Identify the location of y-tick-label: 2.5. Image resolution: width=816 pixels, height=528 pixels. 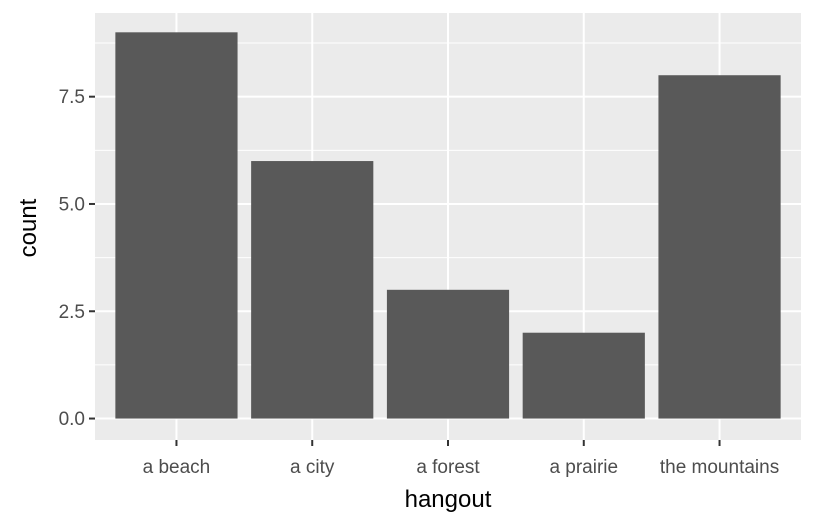
(72, 312).